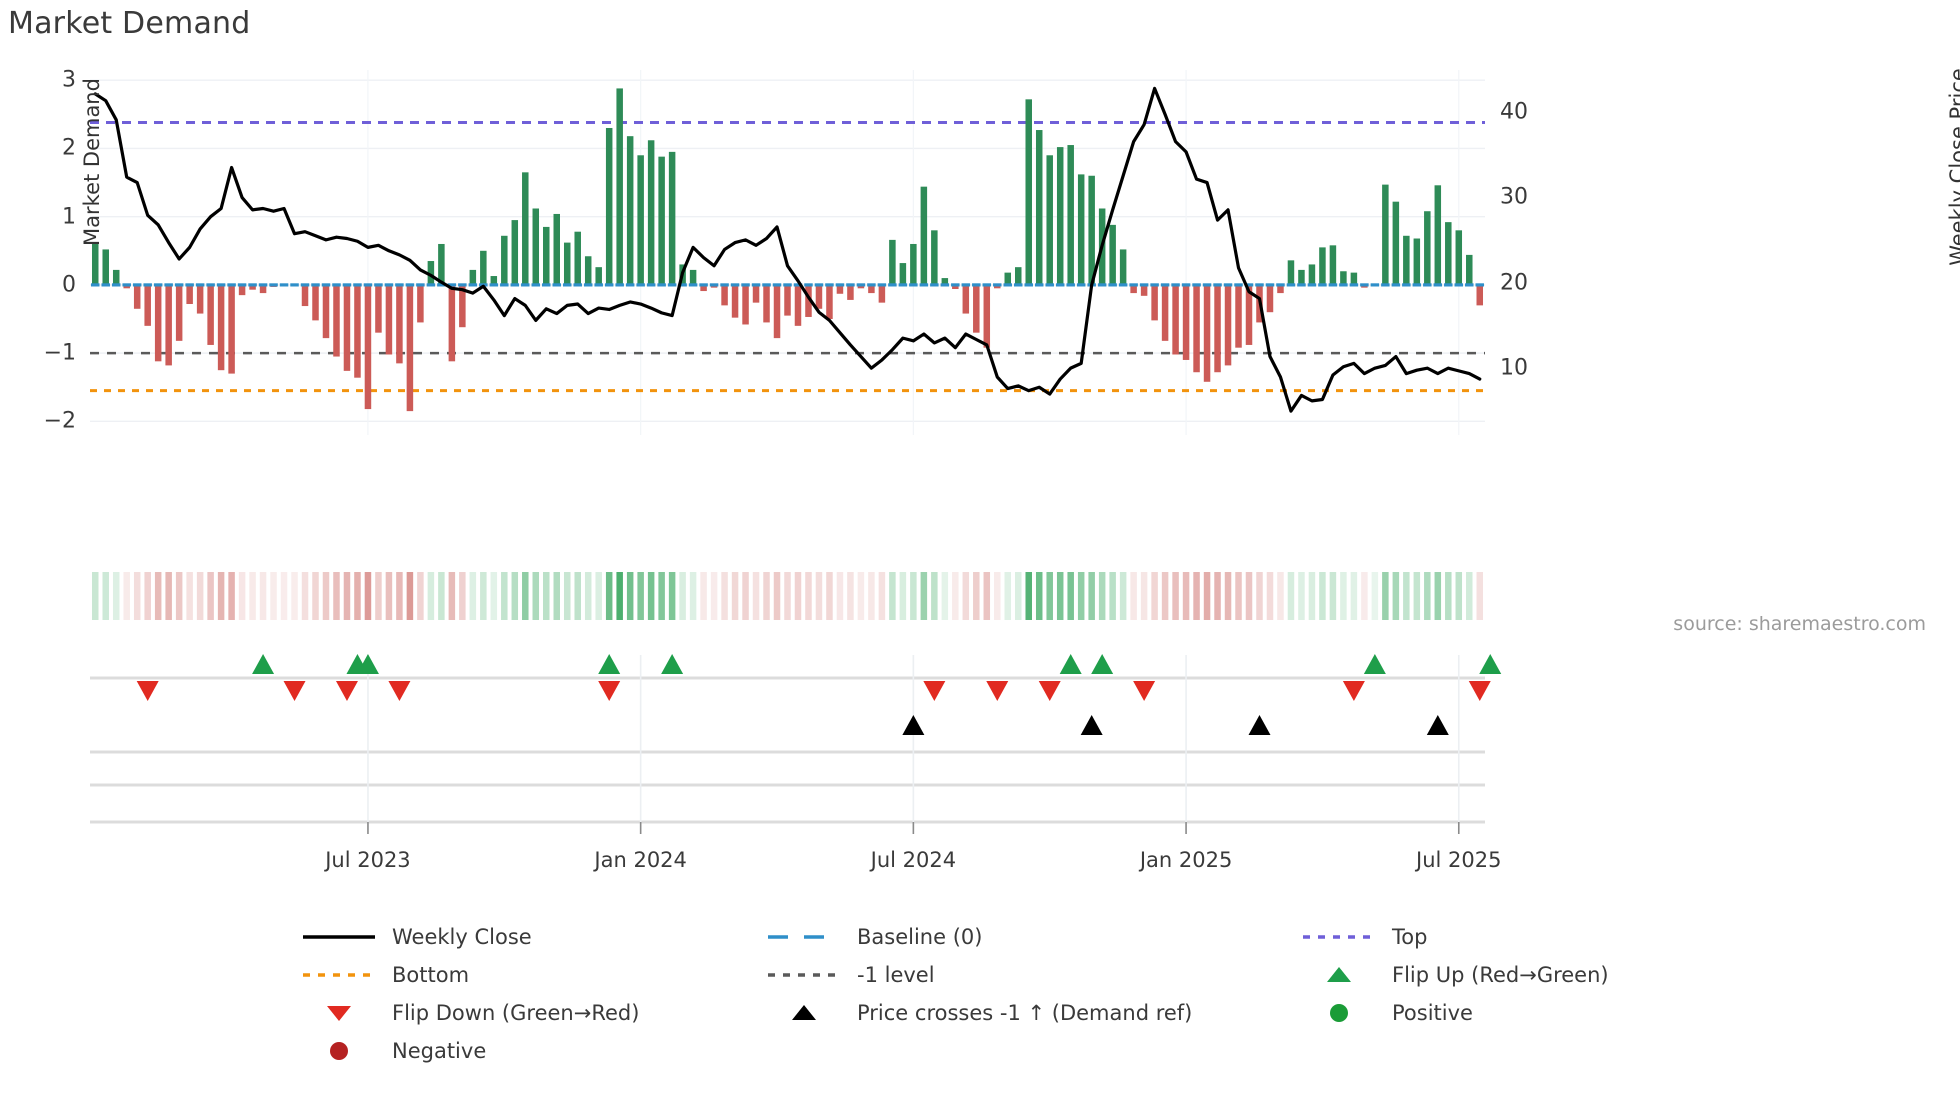 The height and width of the screenshot is (1106, 1960). Describe the element at coordinates (1363, 937) in the screenshot. I see `legend-item: Top` at that location.